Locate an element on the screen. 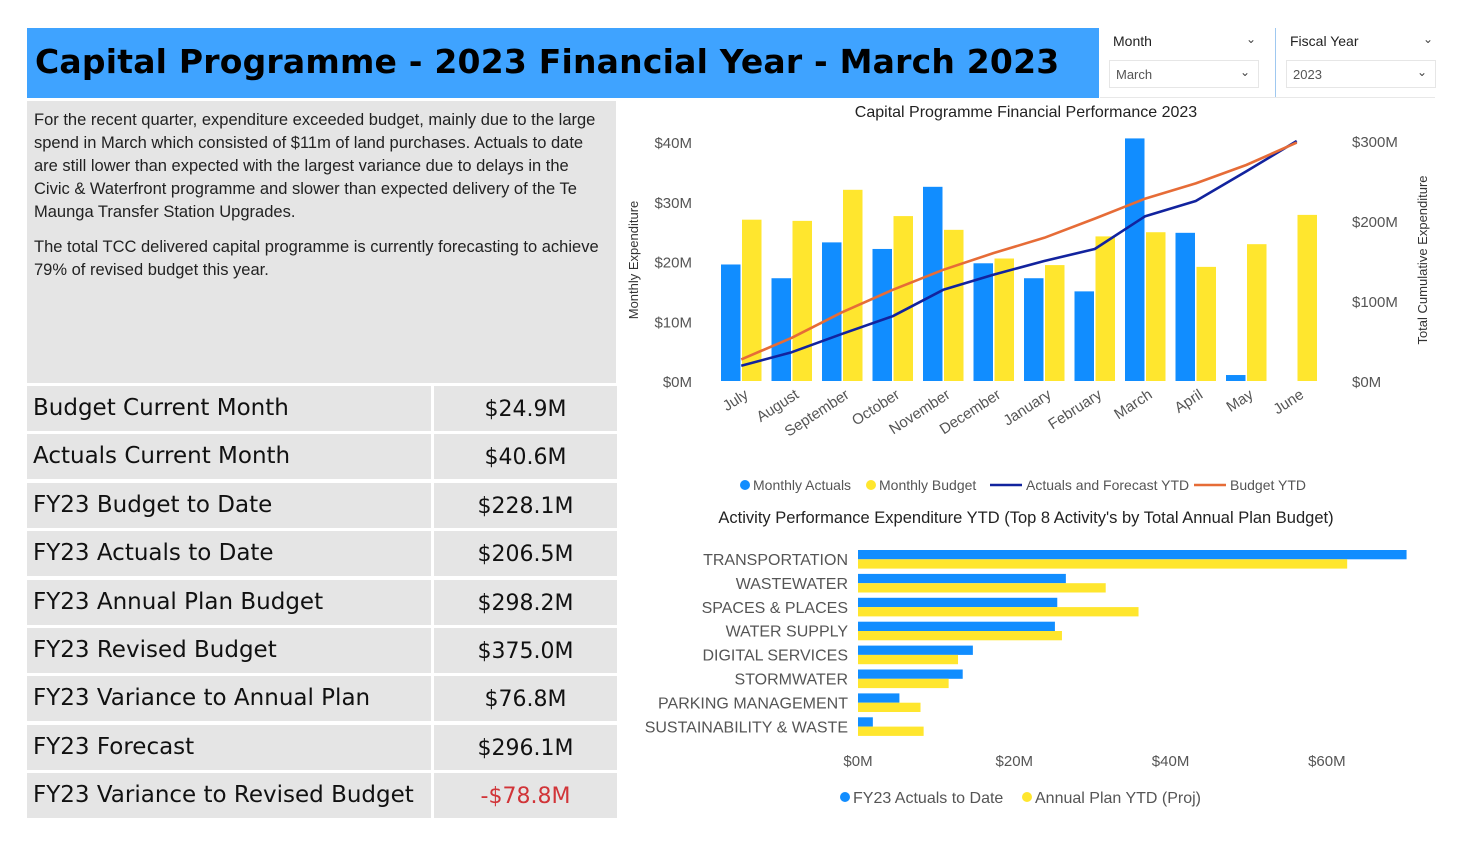 The width and height of the screenshot is (1460, 845). kpi-label: FY23 Actuals to Date is located at coordinates (229, 554).